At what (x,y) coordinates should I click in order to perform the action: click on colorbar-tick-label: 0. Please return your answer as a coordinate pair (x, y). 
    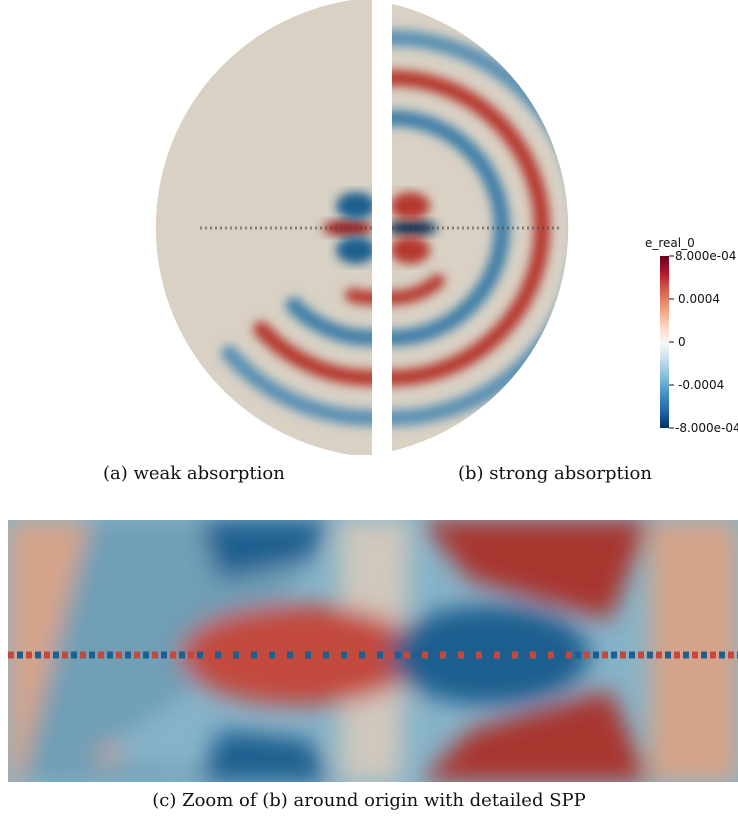
    Looking at the image, I should click on (682, 342).